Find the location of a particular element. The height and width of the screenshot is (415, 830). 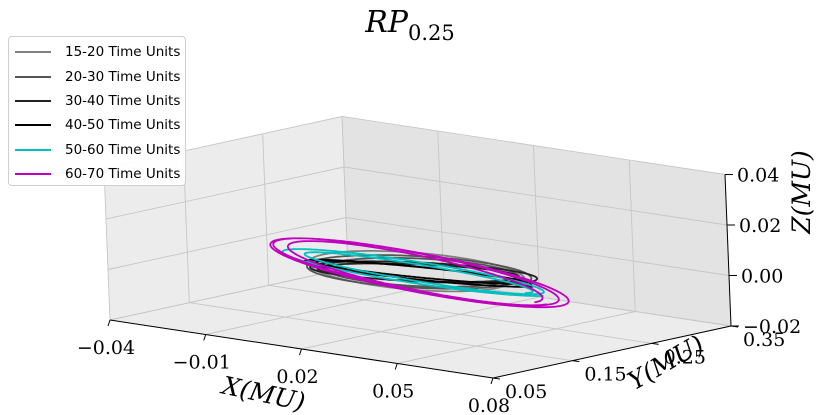

z-tick-label: 0.00 is located at coordinates (762, 277).